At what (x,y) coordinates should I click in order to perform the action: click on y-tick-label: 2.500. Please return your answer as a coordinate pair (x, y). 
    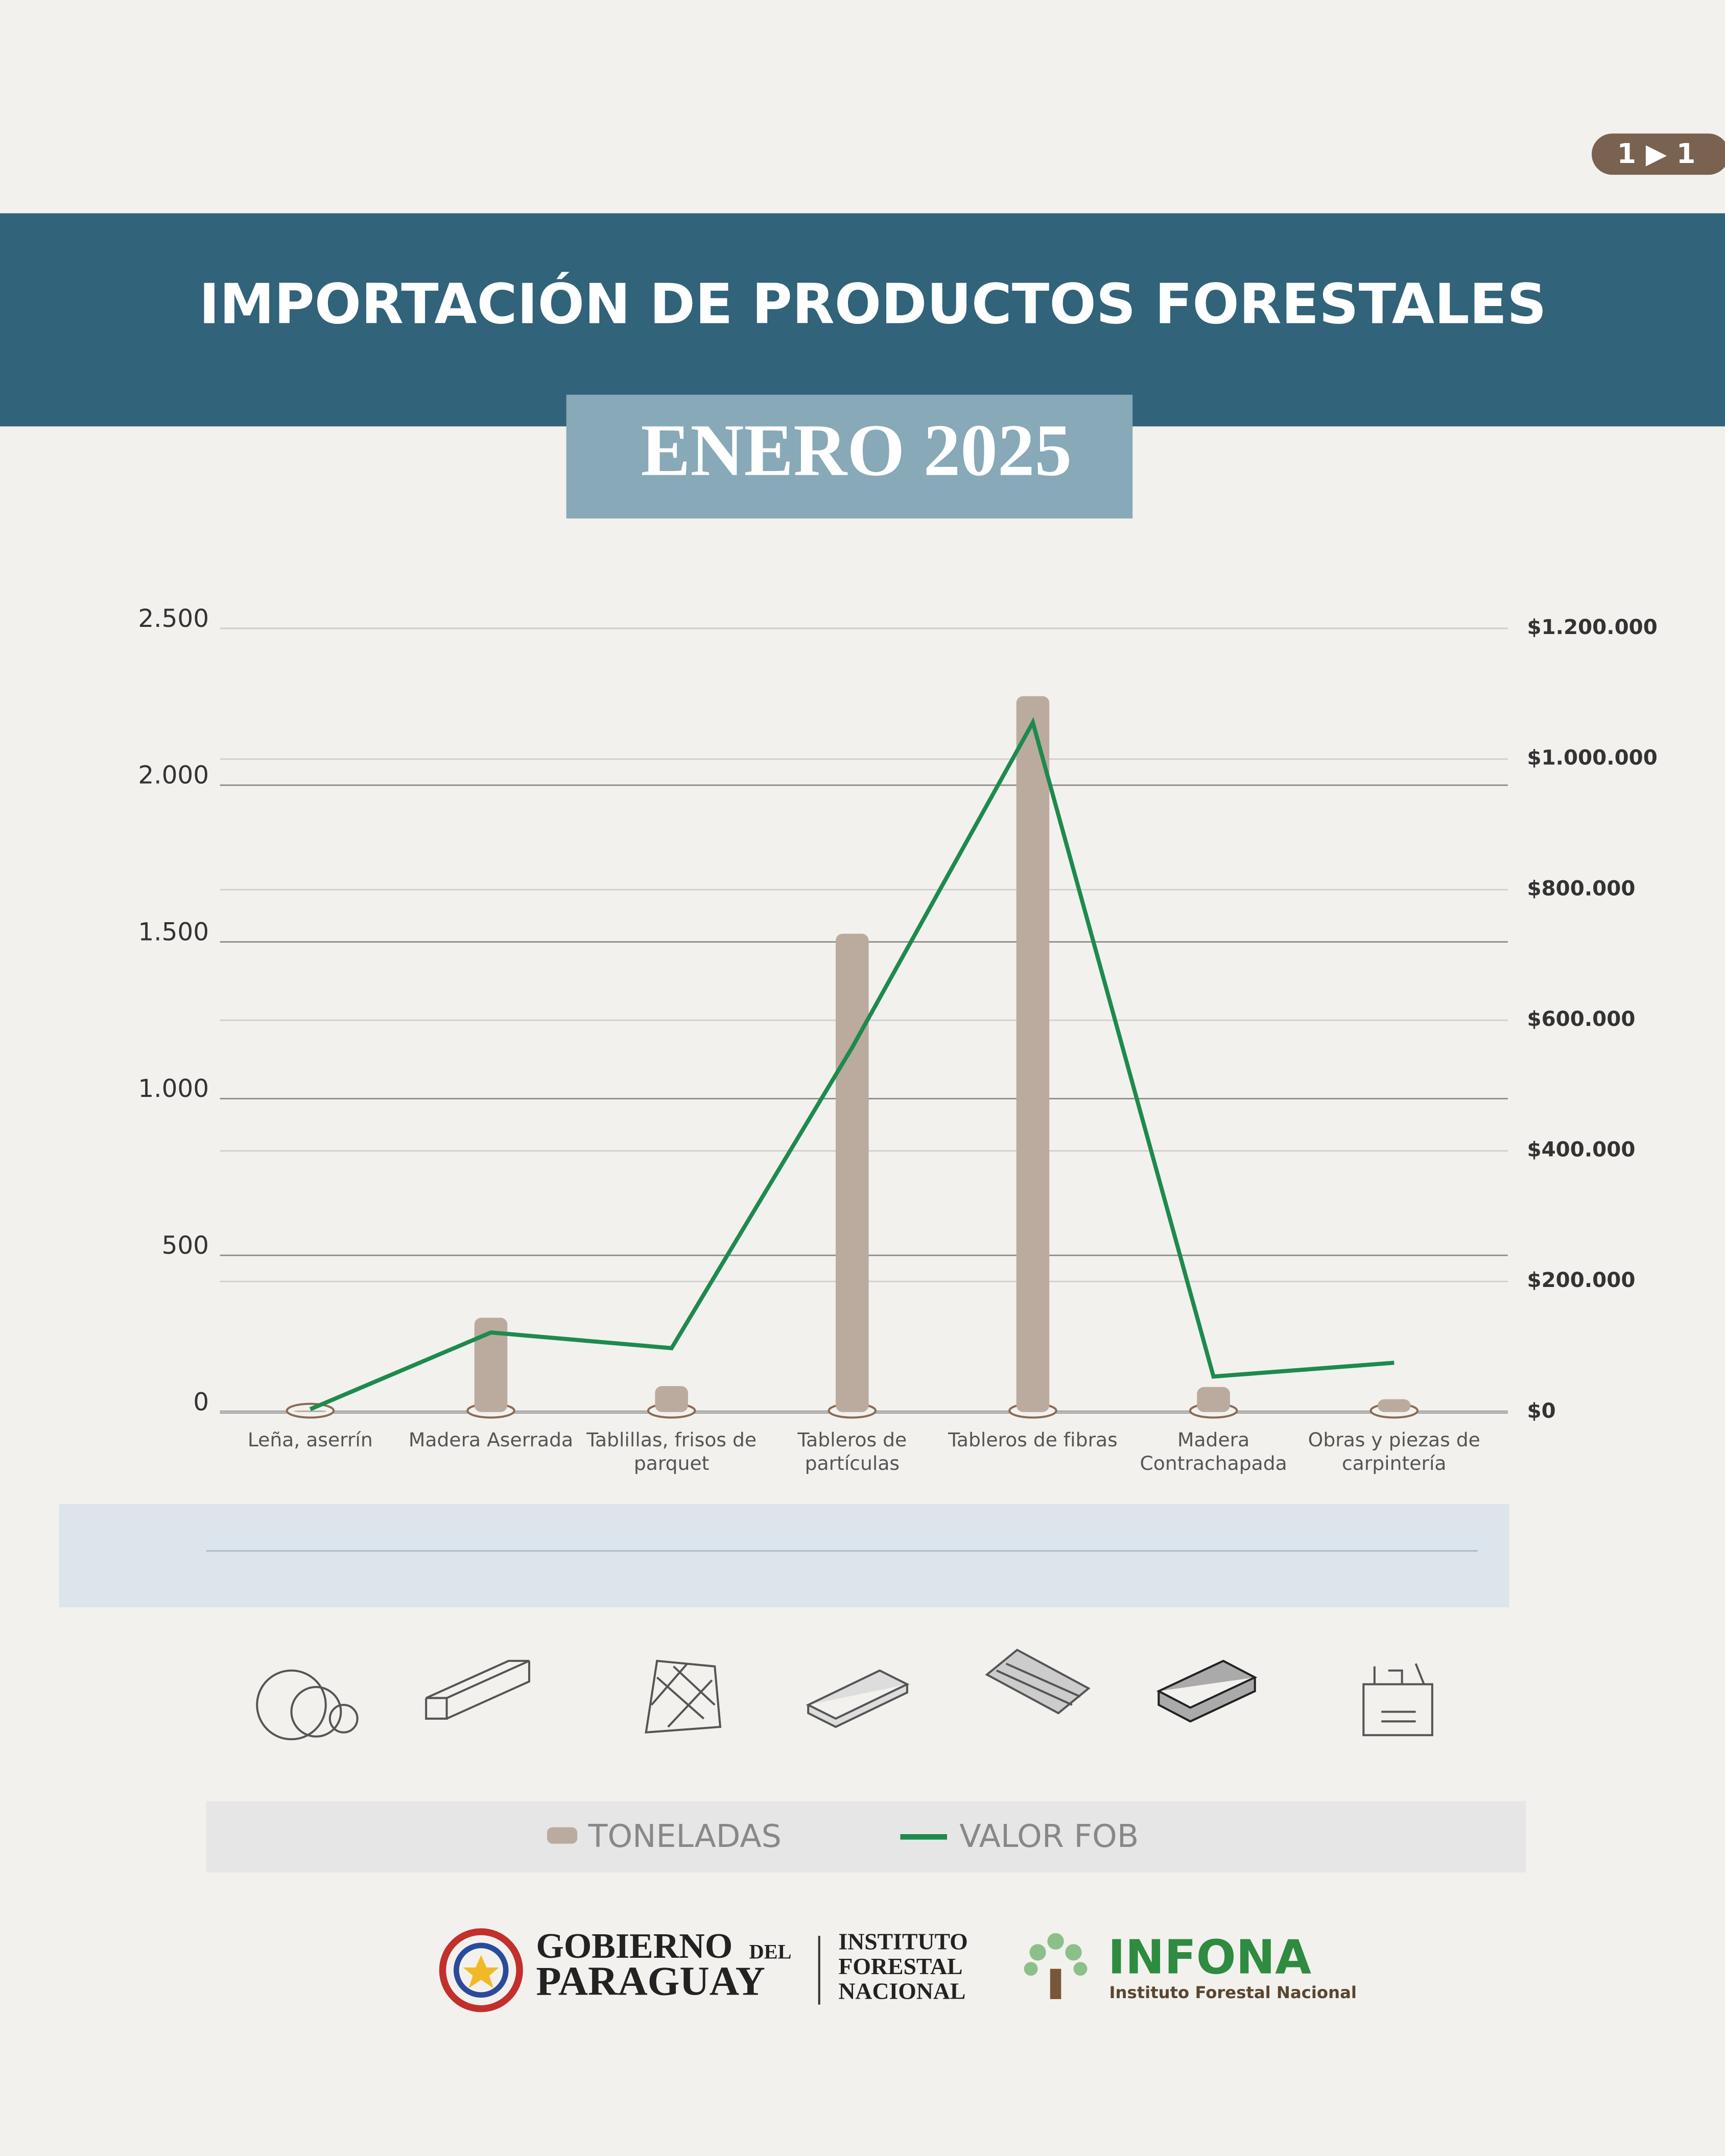
    Looking at the image, I should click on (173, 618).